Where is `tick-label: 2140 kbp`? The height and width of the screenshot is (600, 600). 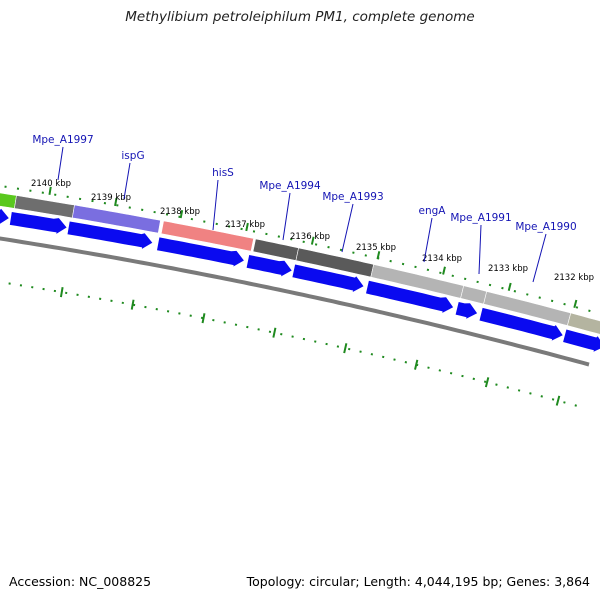
tick-label: 2140 kbp is located at coordinates (51, 184).